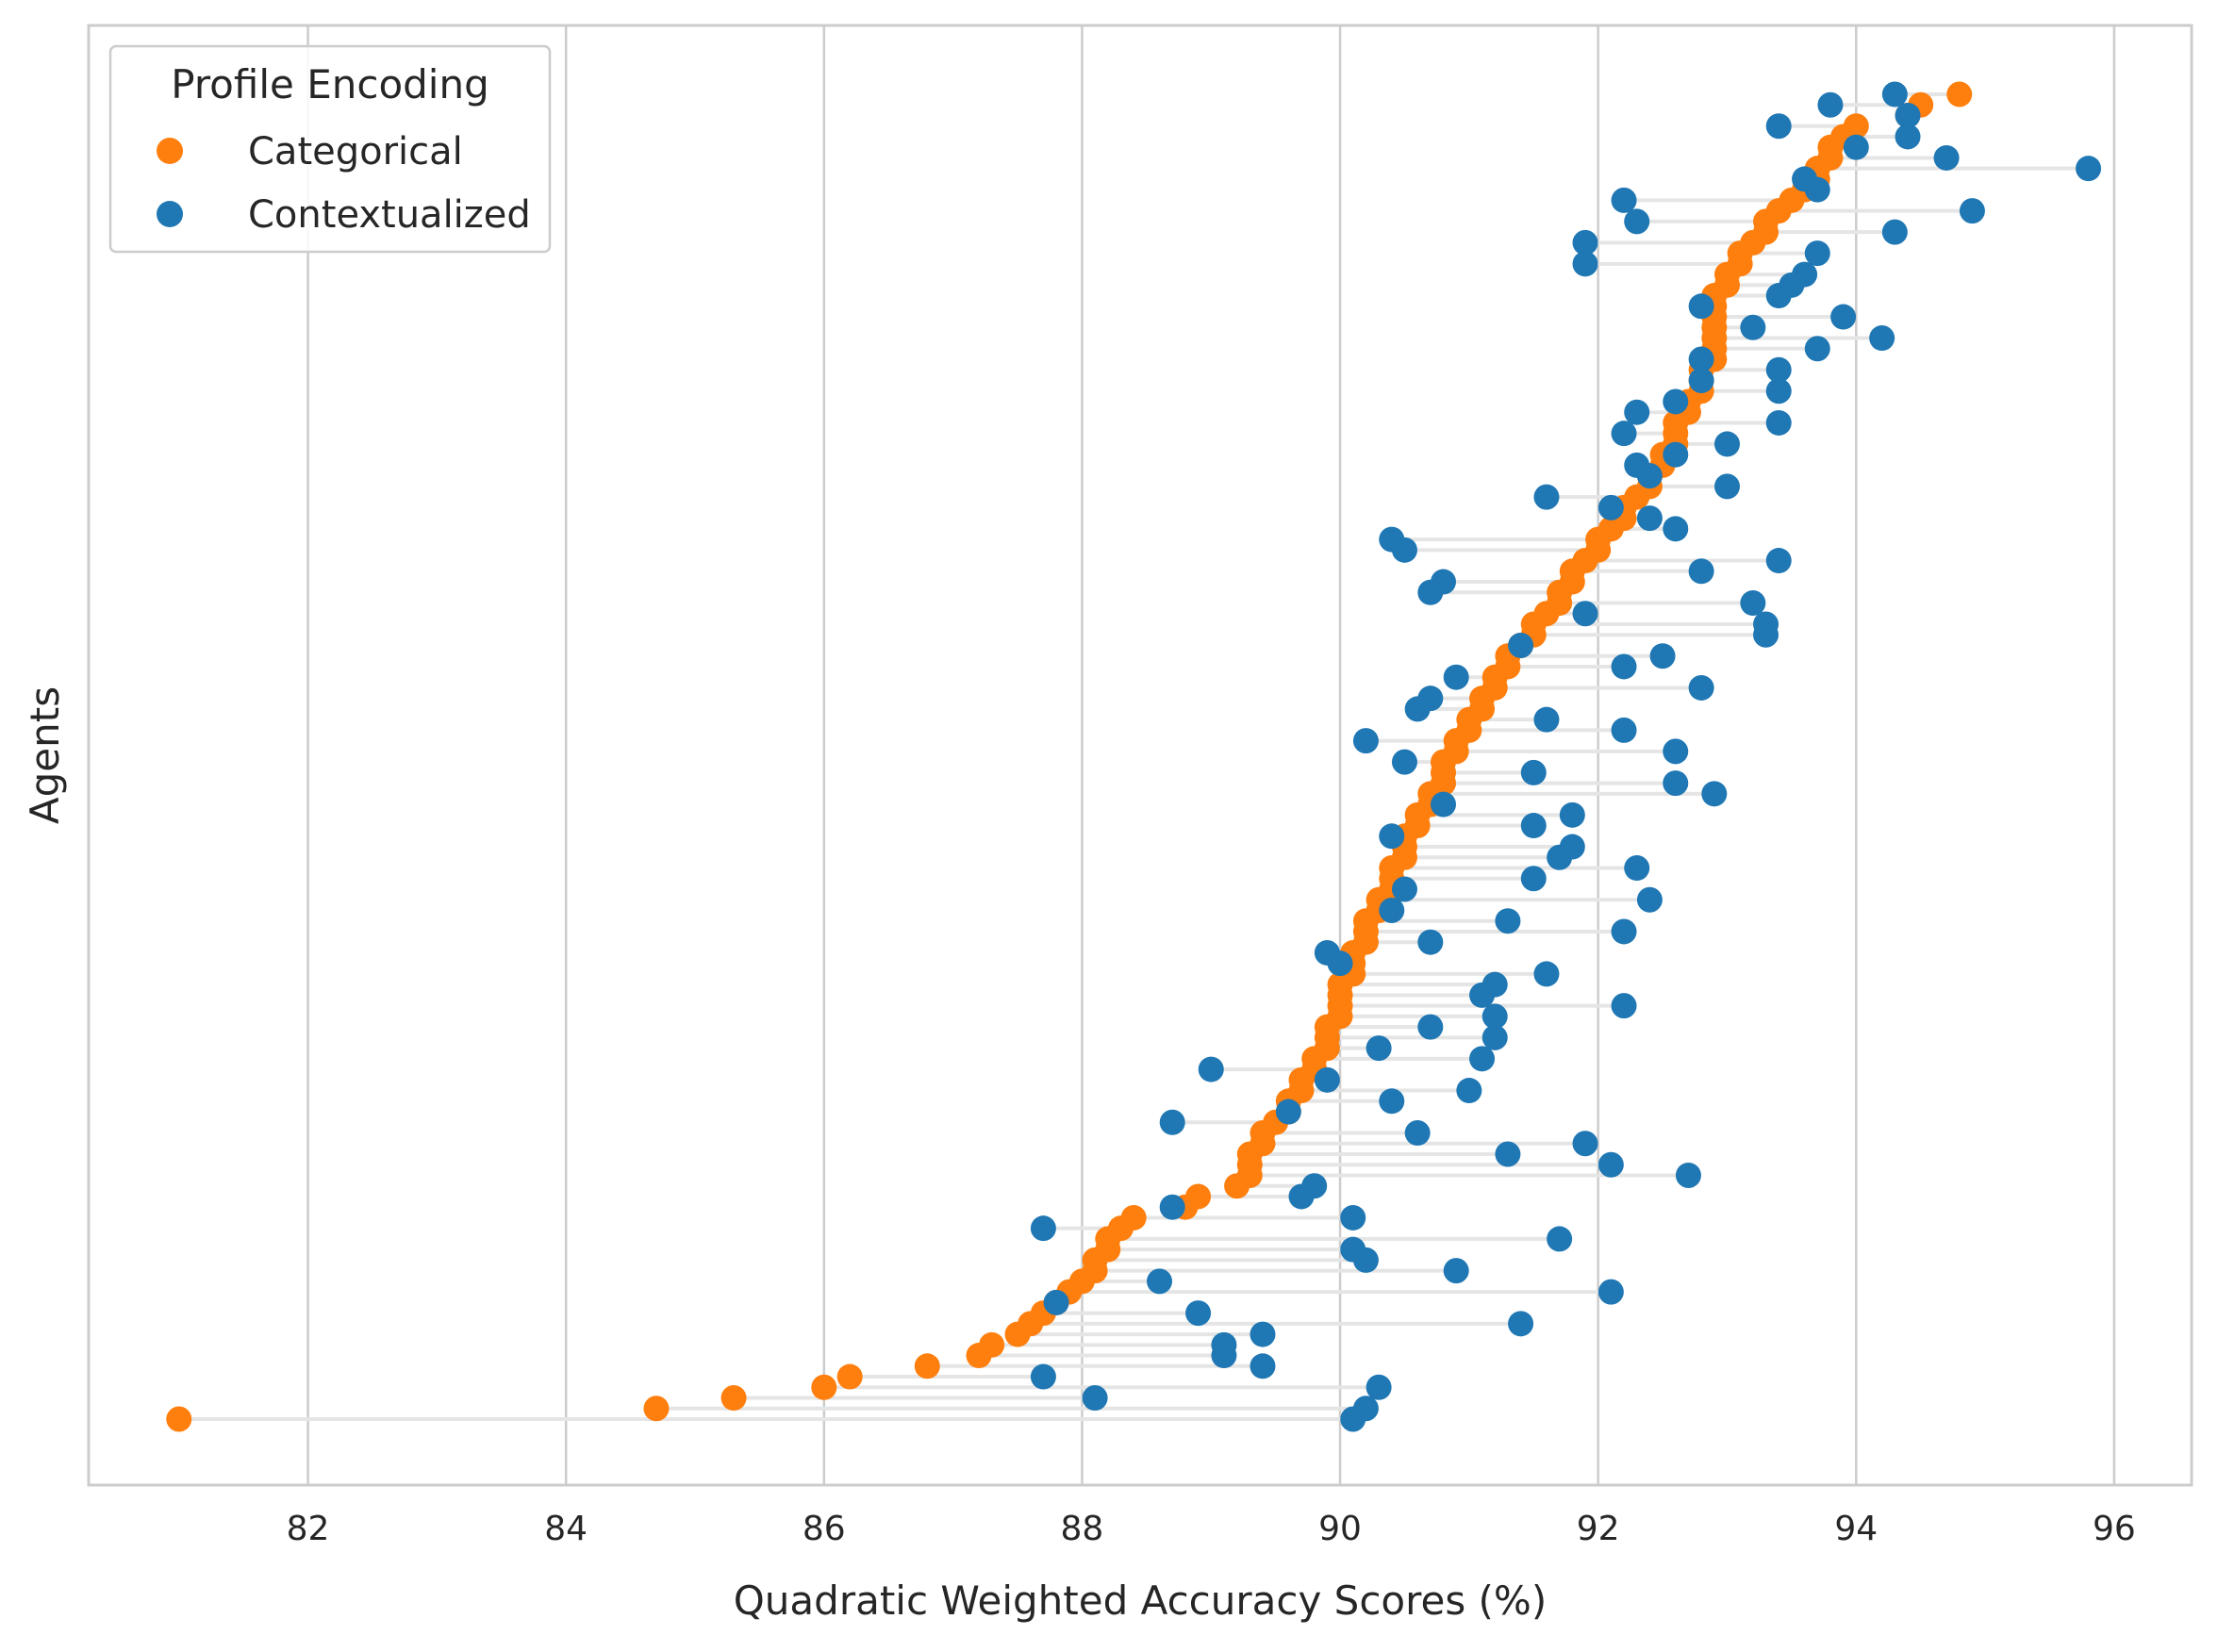 This screenshot has width=2218, height=1652. Describe the element at coordinates (1211, 1529) in the screenshot. I see `x-tick-labels: 82 84 86 88 90 92 94 96` at that location.